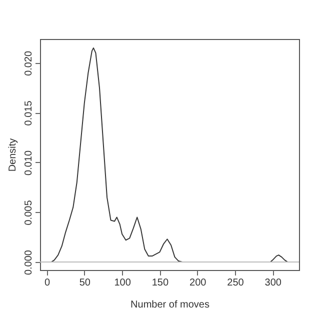 This screenshot has width=320, height=320. I want to click on y-axis-title: Density, so click(13, 155).